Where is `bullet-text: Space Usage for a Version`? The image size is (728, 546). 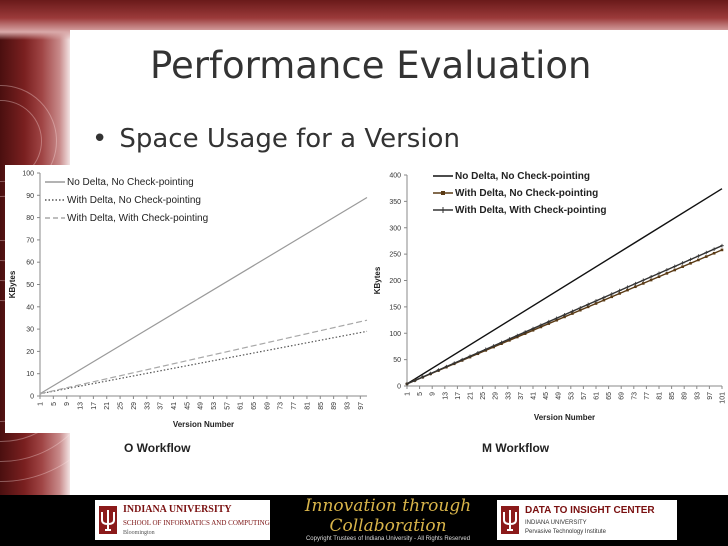 bullet-text: Space Usage for a Version is located at coordinates (289, 139).